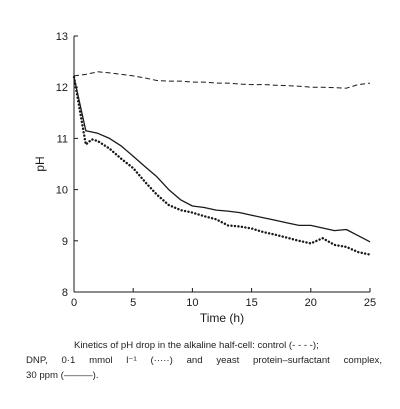 The image size is (400, 409). I want to click on caption-line-3: 30 ppm (———)., so click(62, 375).